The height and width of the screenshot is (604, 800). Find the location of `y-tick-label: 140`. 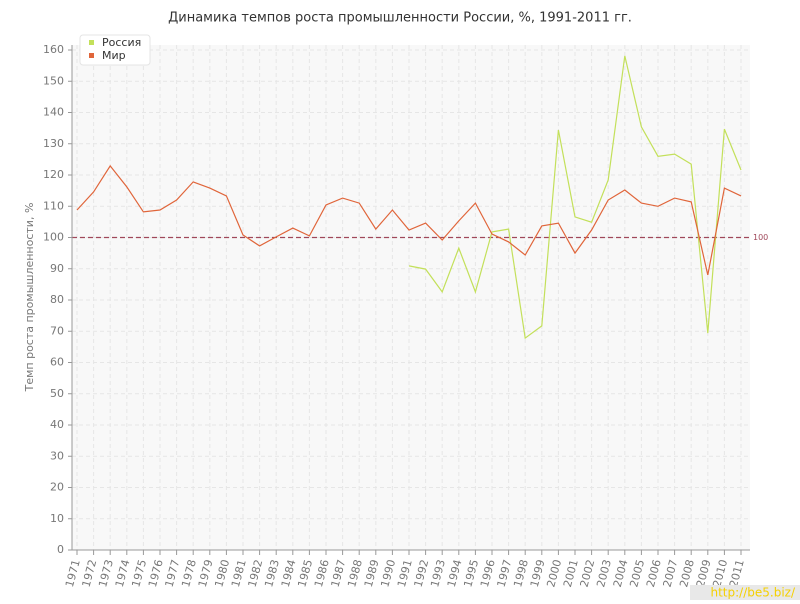

y-tick-label: 140 is located at coordinates (53, 112).